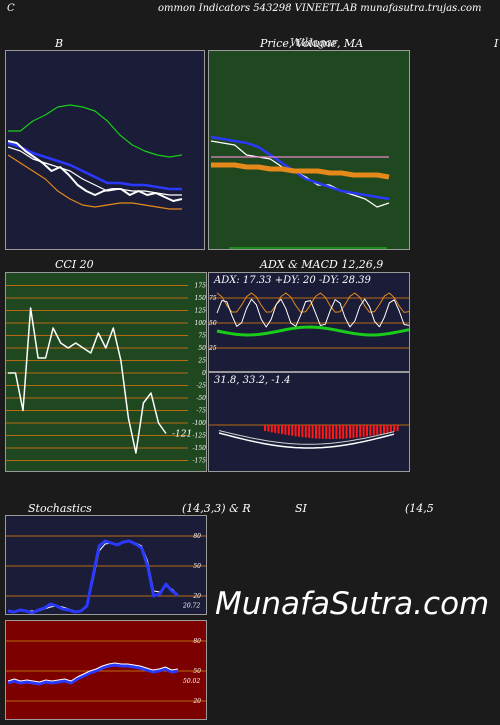 The width and height of the screenshot is (500, 725). What do you see at coordinates (200, 436) in the screenshot?
I see `cci-tick-label-12: -125` at bounding box center [200, 436].